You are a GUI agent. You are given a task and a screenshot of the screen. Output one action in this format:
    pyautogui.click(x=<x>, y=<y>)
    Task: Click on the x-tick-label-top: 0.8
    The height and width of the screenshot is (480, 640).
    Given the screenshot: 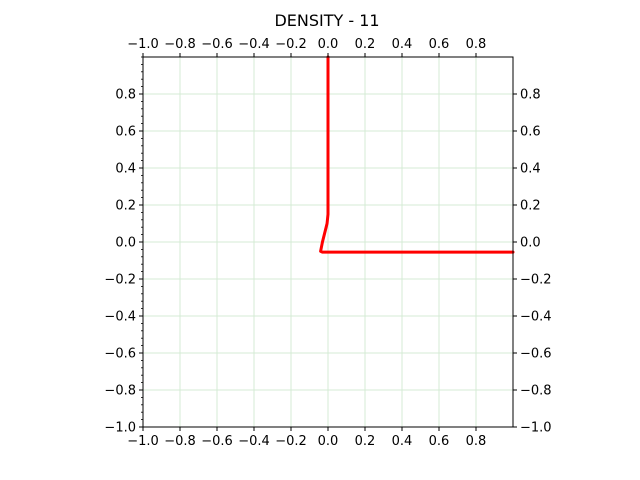 What is the action you would take?
    pyautogui.click(x=476, y=44)
    